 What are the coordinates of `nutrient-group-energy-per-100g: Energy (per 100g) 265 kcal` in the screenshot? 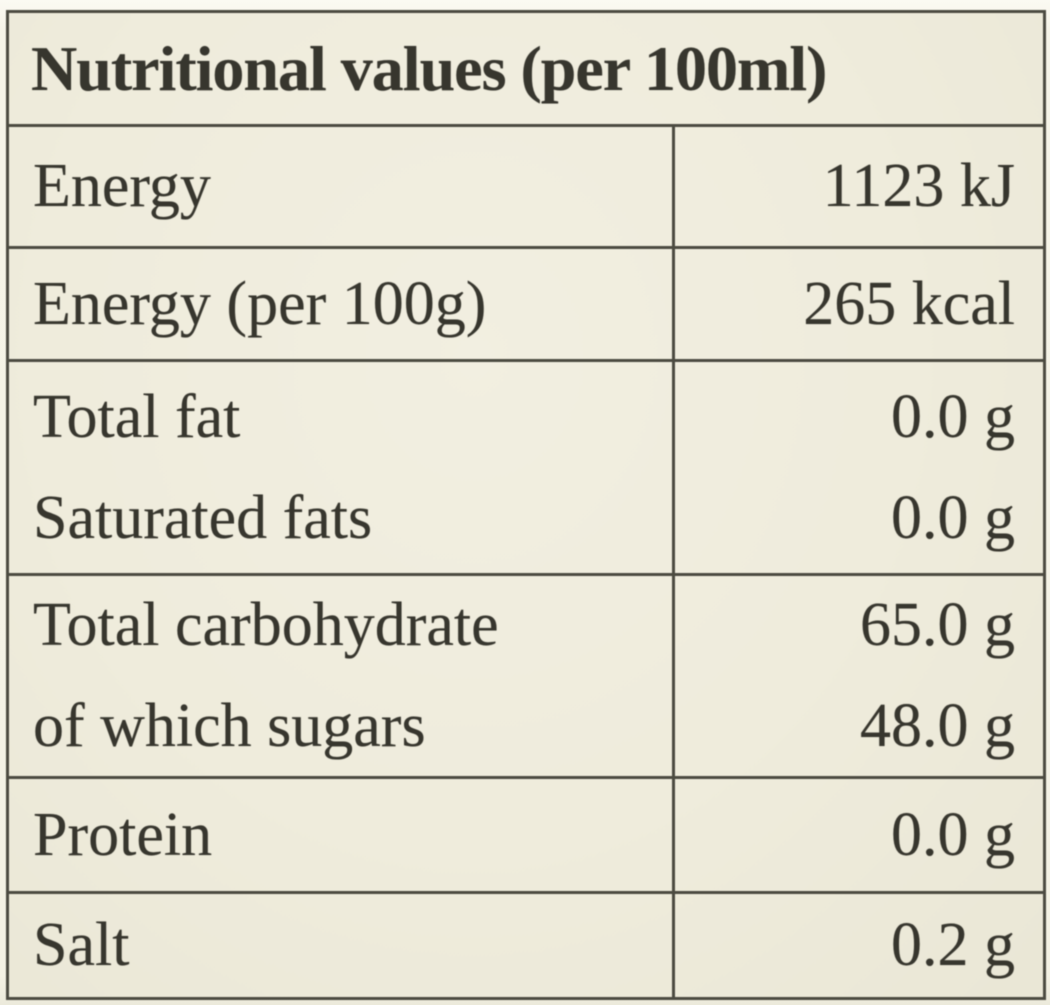 It's located at (526, 302).